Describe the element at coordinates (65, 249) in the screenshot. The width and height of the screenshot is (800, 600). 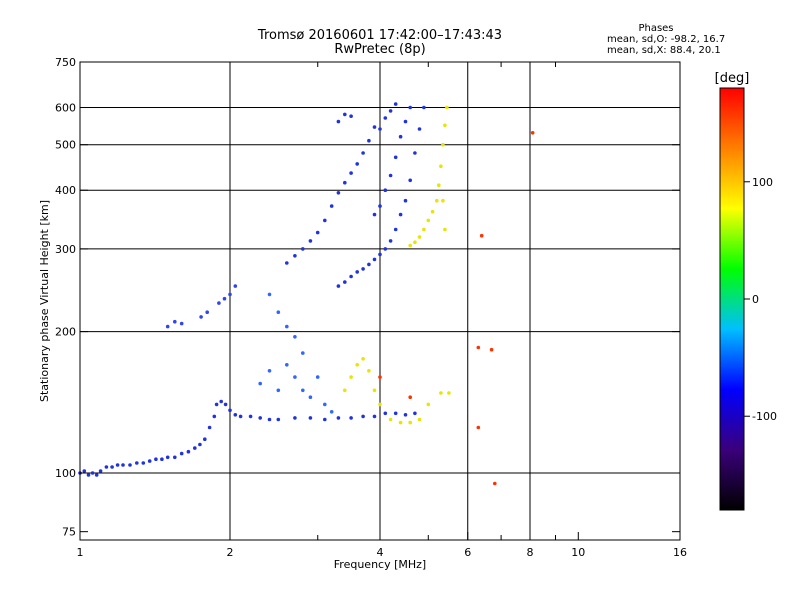
I see `y-tick-label: 300` at that location.